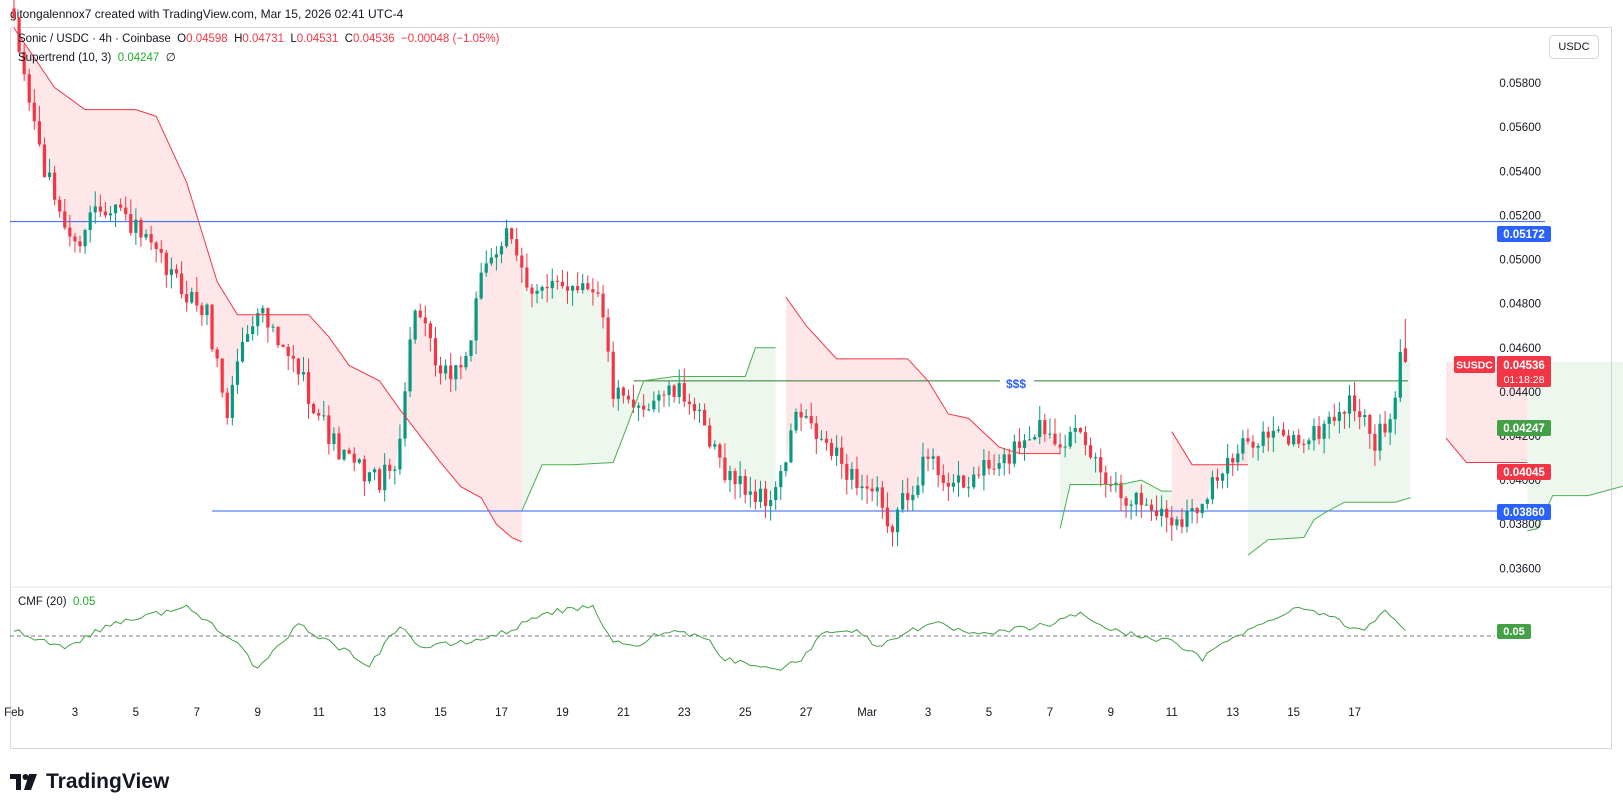  I want to click on quote-currency-button: USDC, so click(1574, 47).